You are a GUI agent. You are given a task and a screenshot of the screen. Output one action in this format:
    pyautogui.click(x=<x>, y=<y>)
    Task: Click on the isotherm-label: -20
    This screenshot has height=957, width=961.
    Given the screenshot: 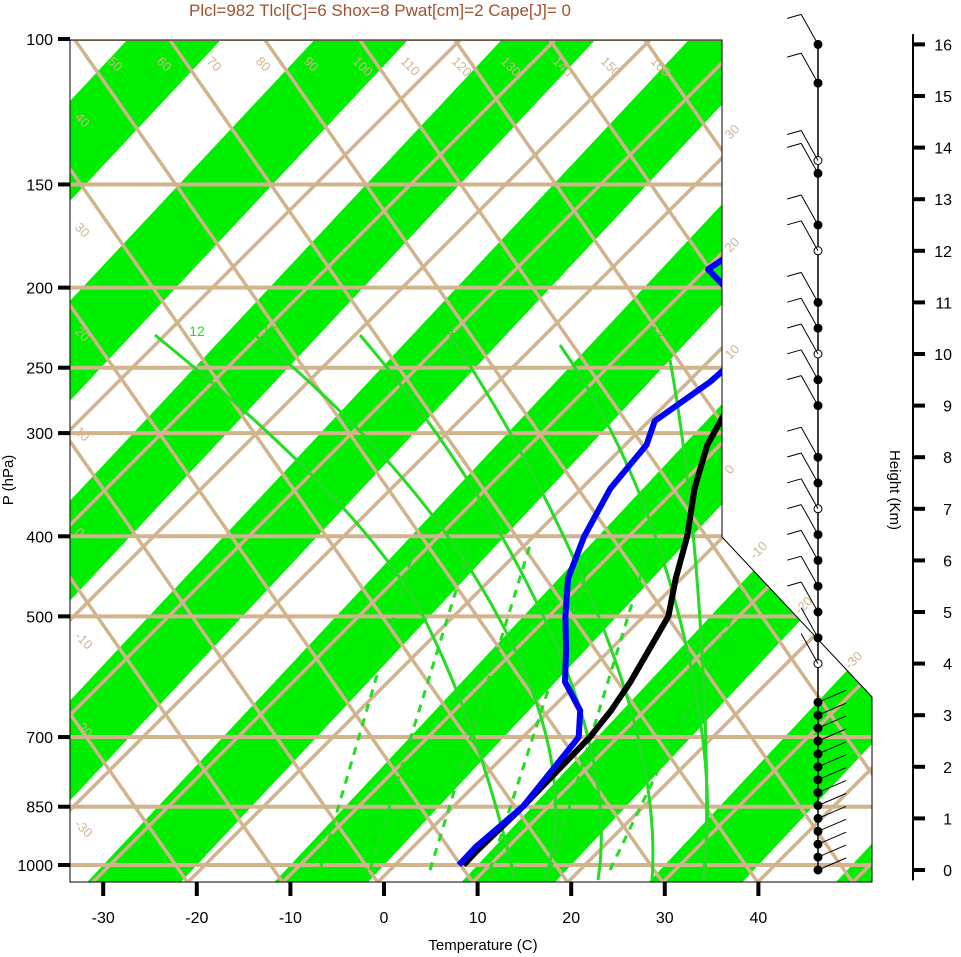 What is the action you would take?
    pyautogui.click(x=804, y=605)
    